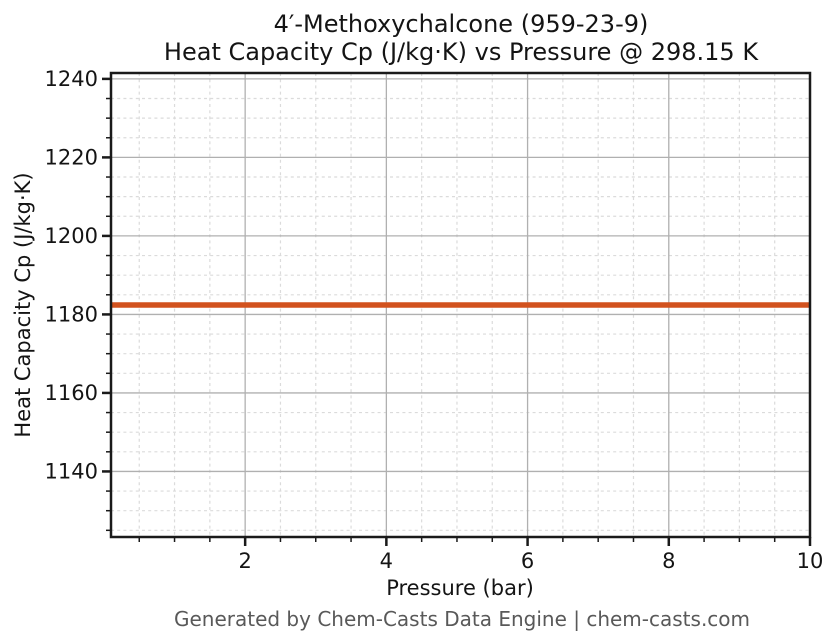 The width and height of the screenshot is (836, 644). What do you see at coordinates (527, 561) in the screenshot?
I see `x-tick-label: 6` at bounding box center [527, 561].